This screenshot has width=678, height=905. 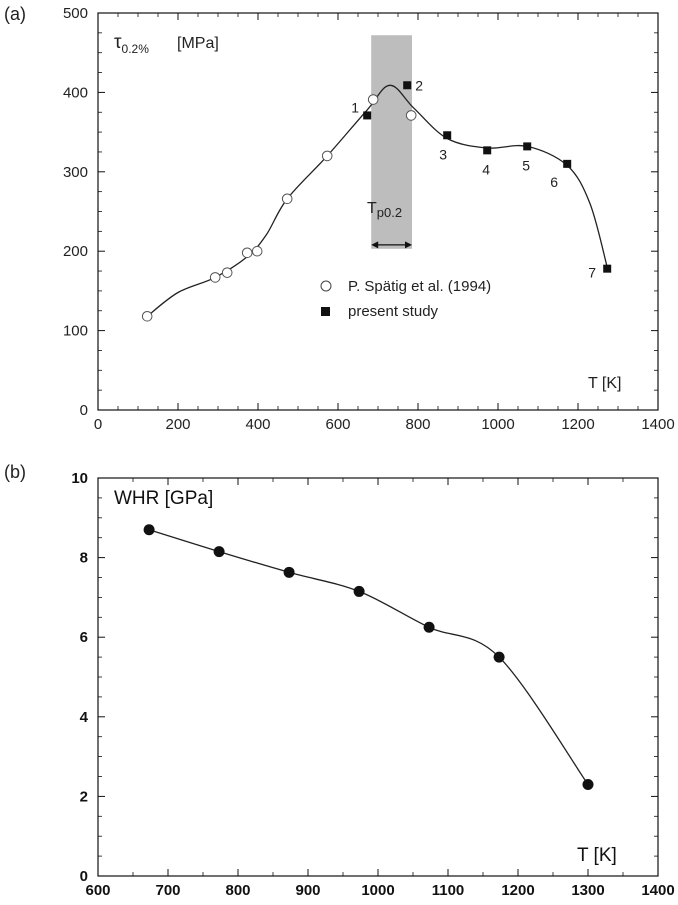 I want to click on y-tick-label: 400, so click(x=75, y=92).